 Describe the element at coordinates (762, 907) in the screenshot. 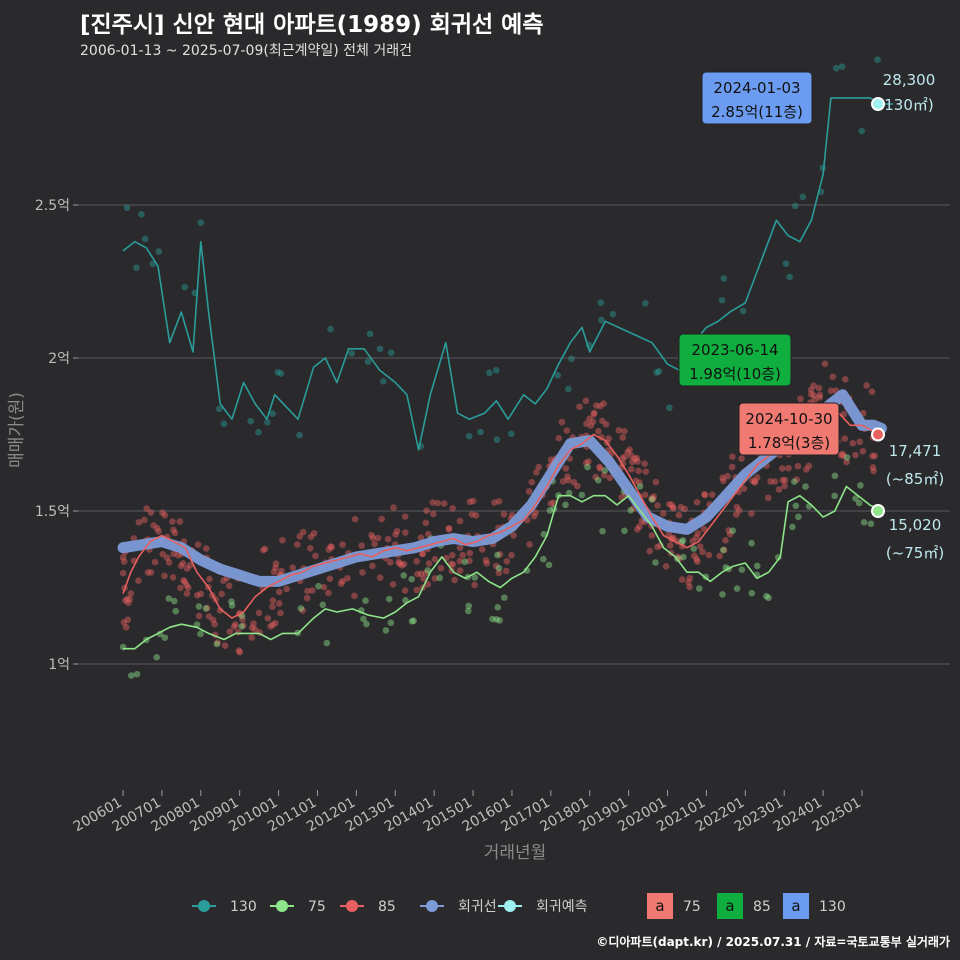

I see `legend-box-label: 85` at that location.